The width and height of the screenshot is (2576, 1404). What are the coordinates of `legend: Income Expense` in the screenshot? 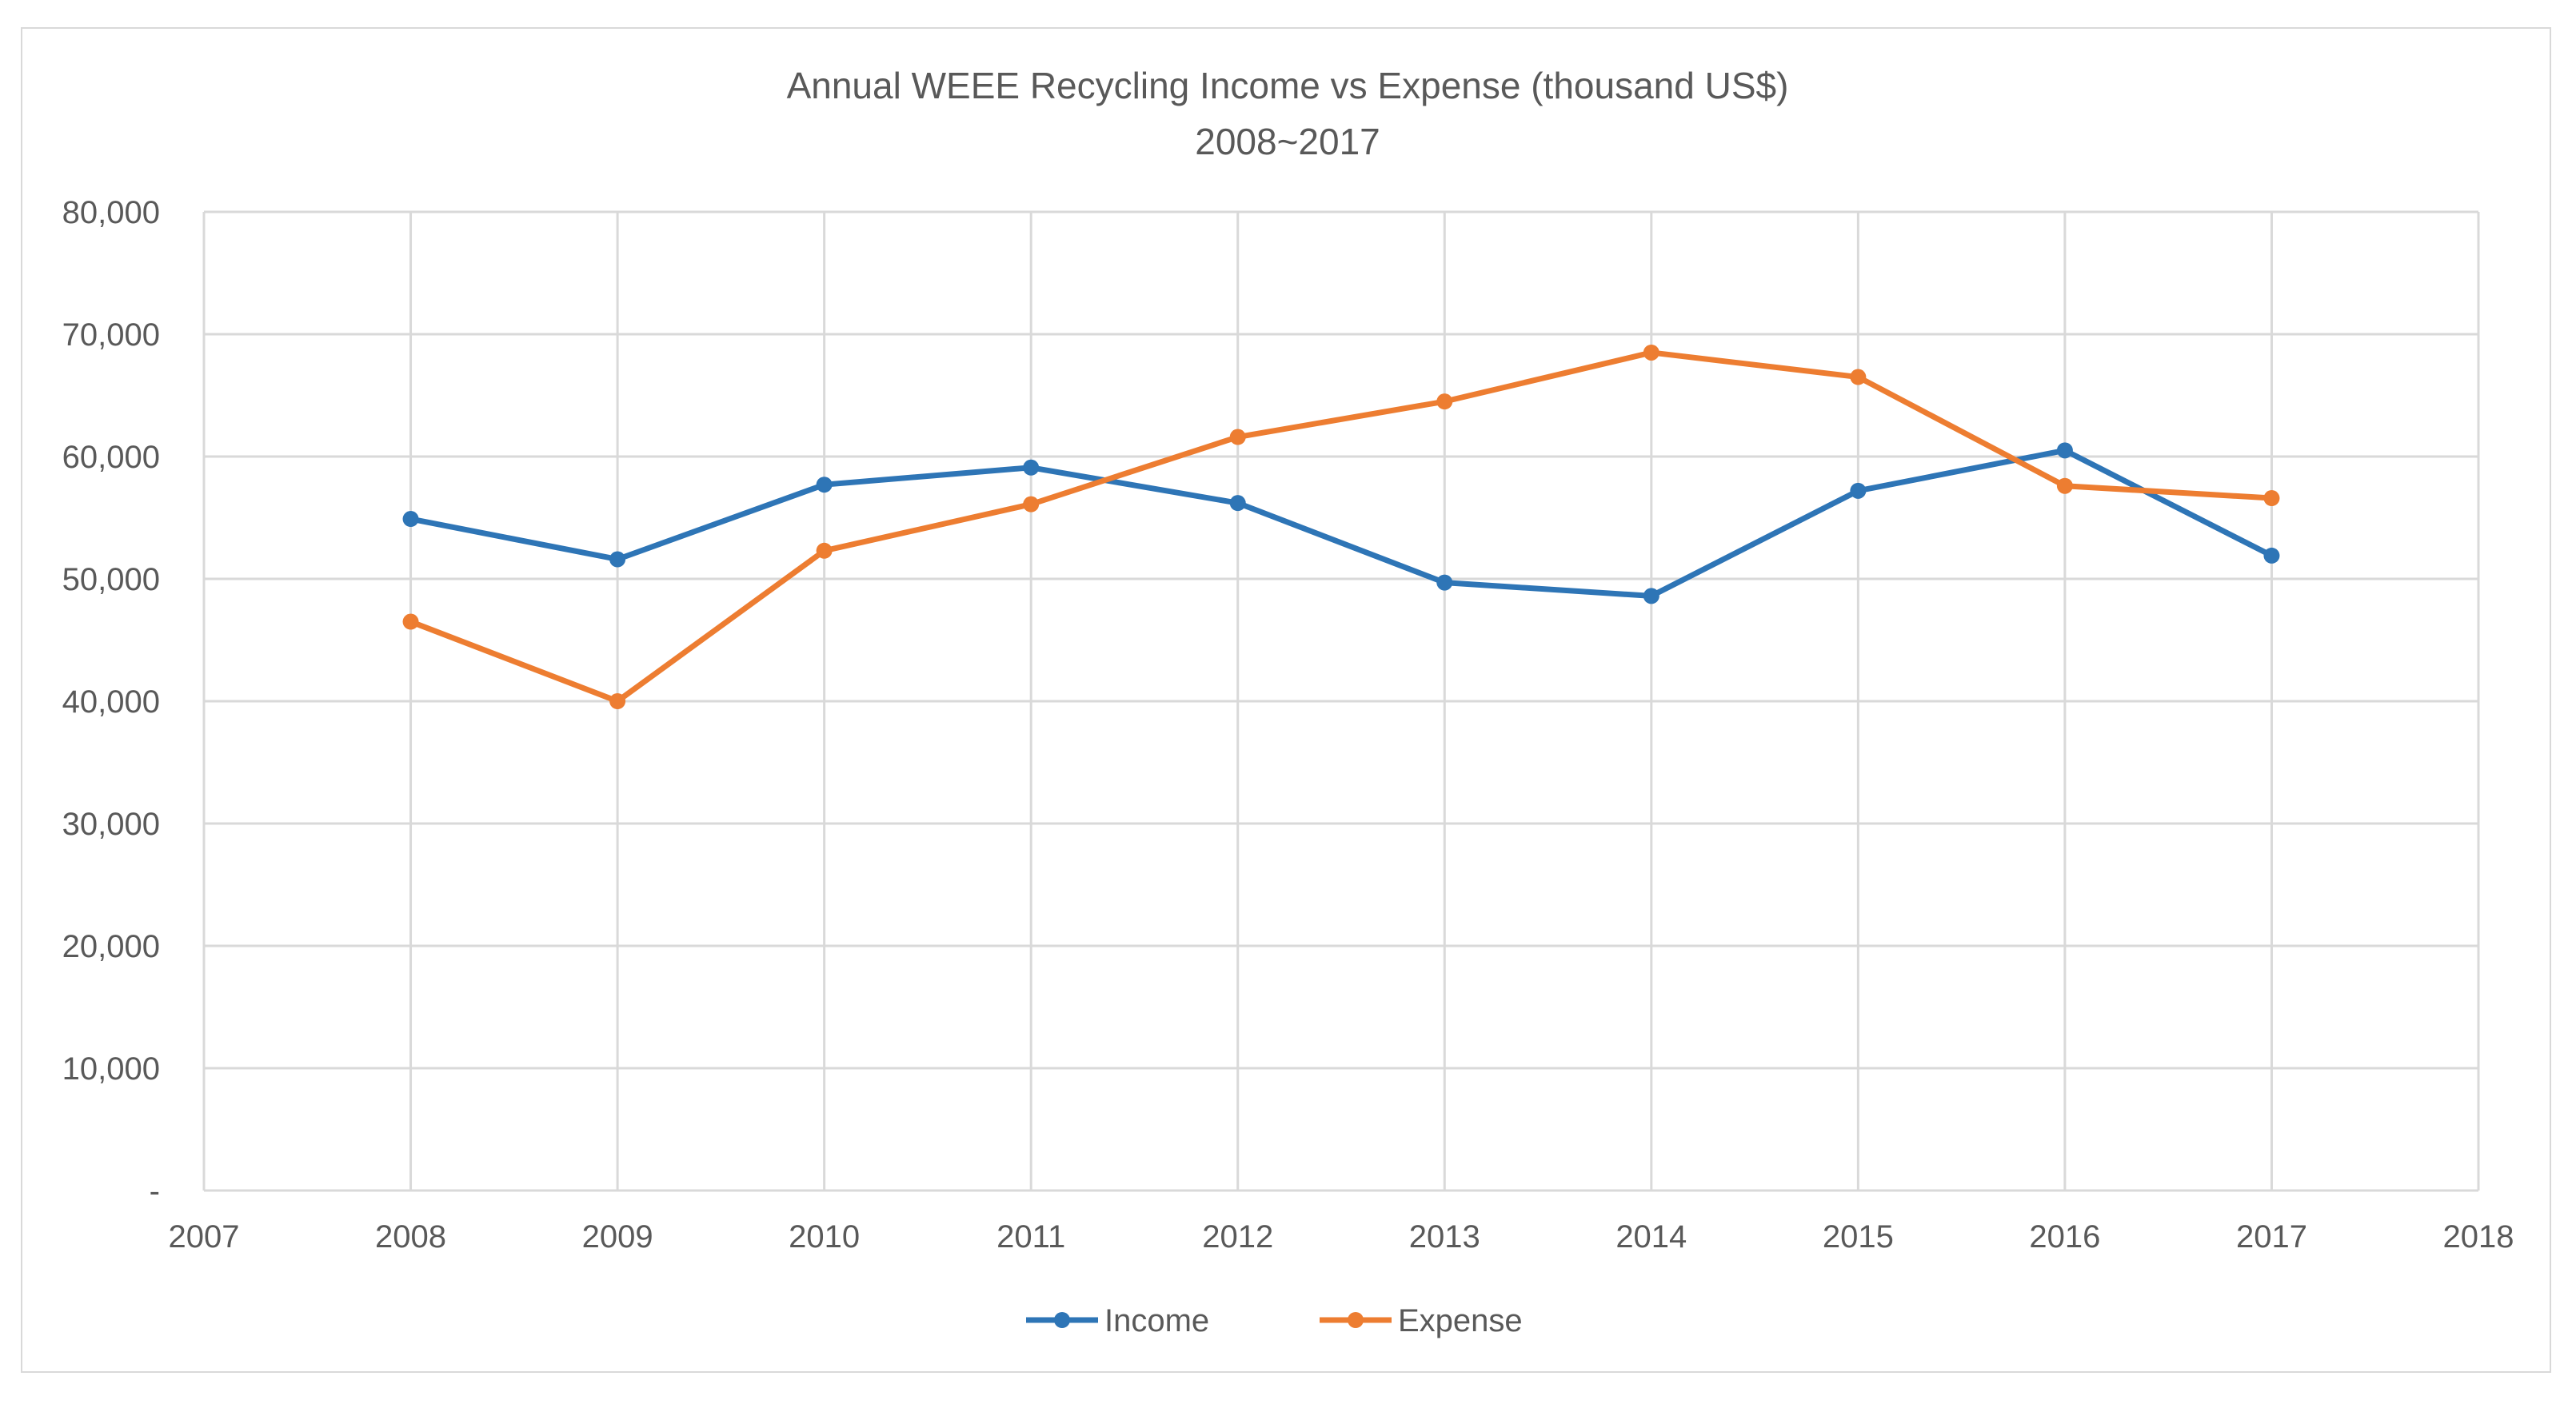 It's located at (1275, 1320).